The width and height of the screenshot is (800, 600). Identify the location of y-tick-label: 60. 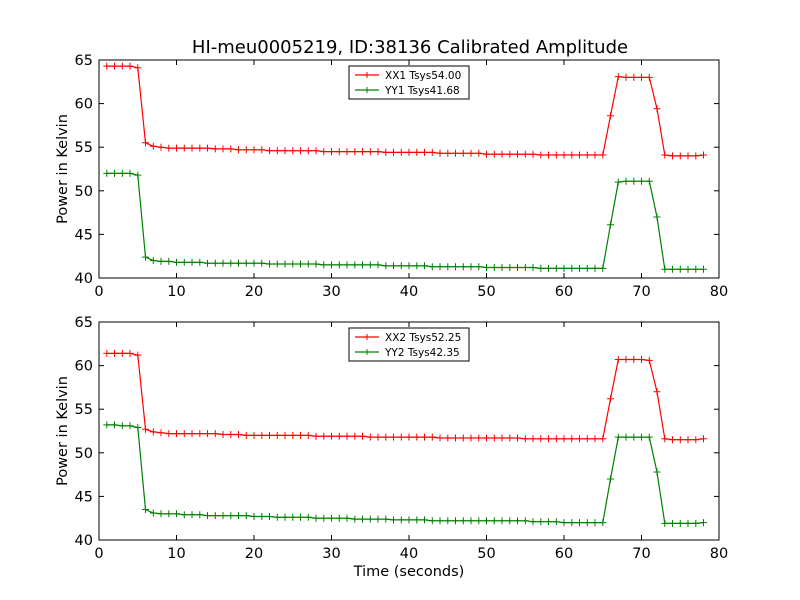
(84, 367).